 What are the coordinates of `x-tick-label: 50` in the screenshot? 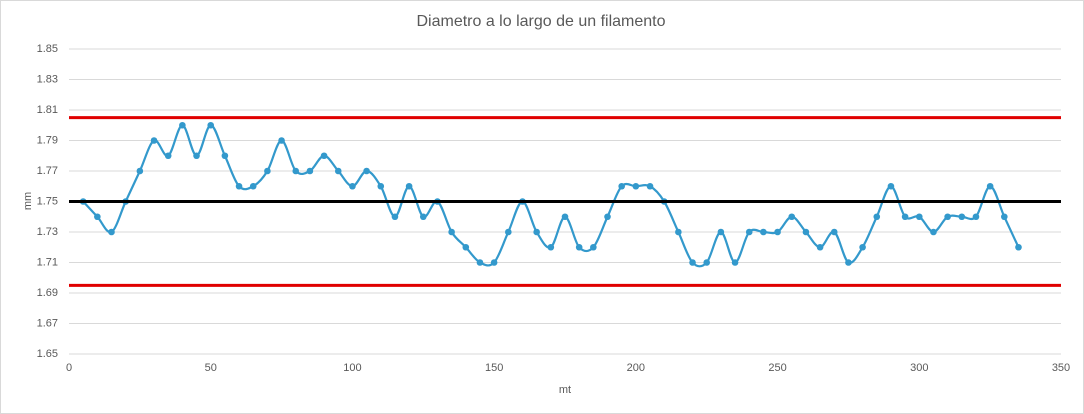 It's located at (211, 368).